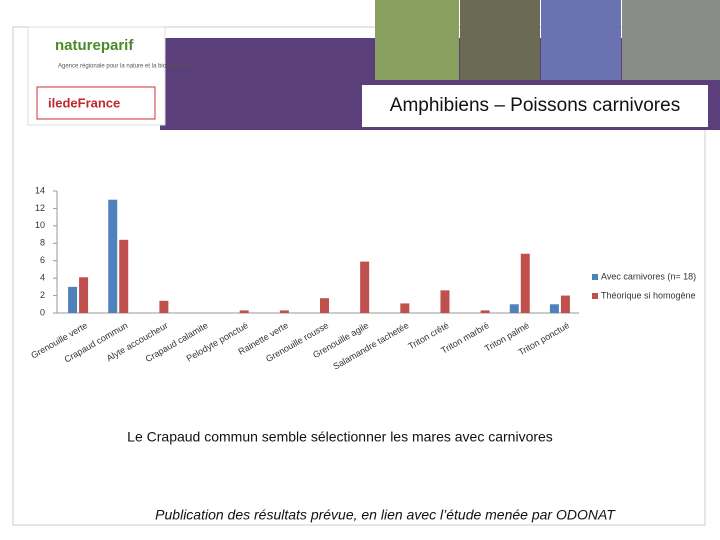  What do you see at coordinates (42, 295) in the screenshot?
I see `y-tick-label: 2` at bounding box center [42, 295].